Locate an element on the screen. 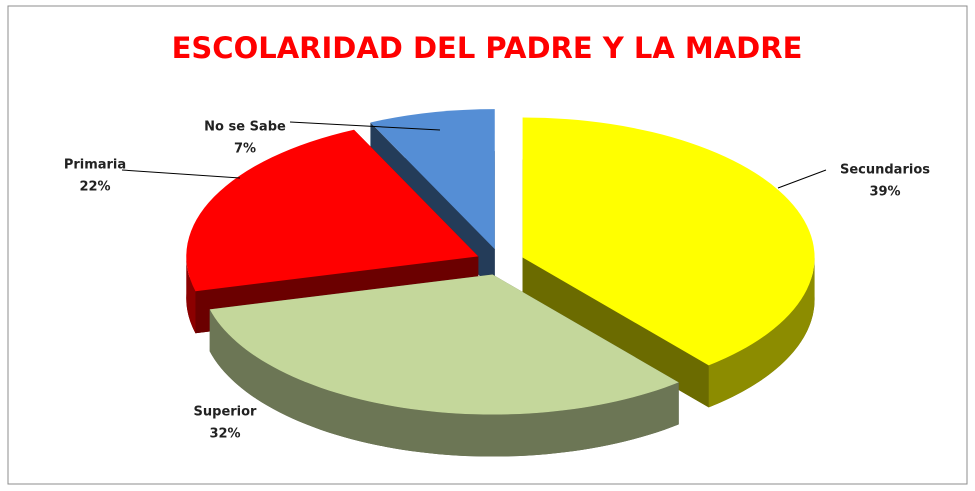 Image resolution: width=975 pixels, height=491 pixels. slice-label: No se Sabe is located at coordinates (245, 127).